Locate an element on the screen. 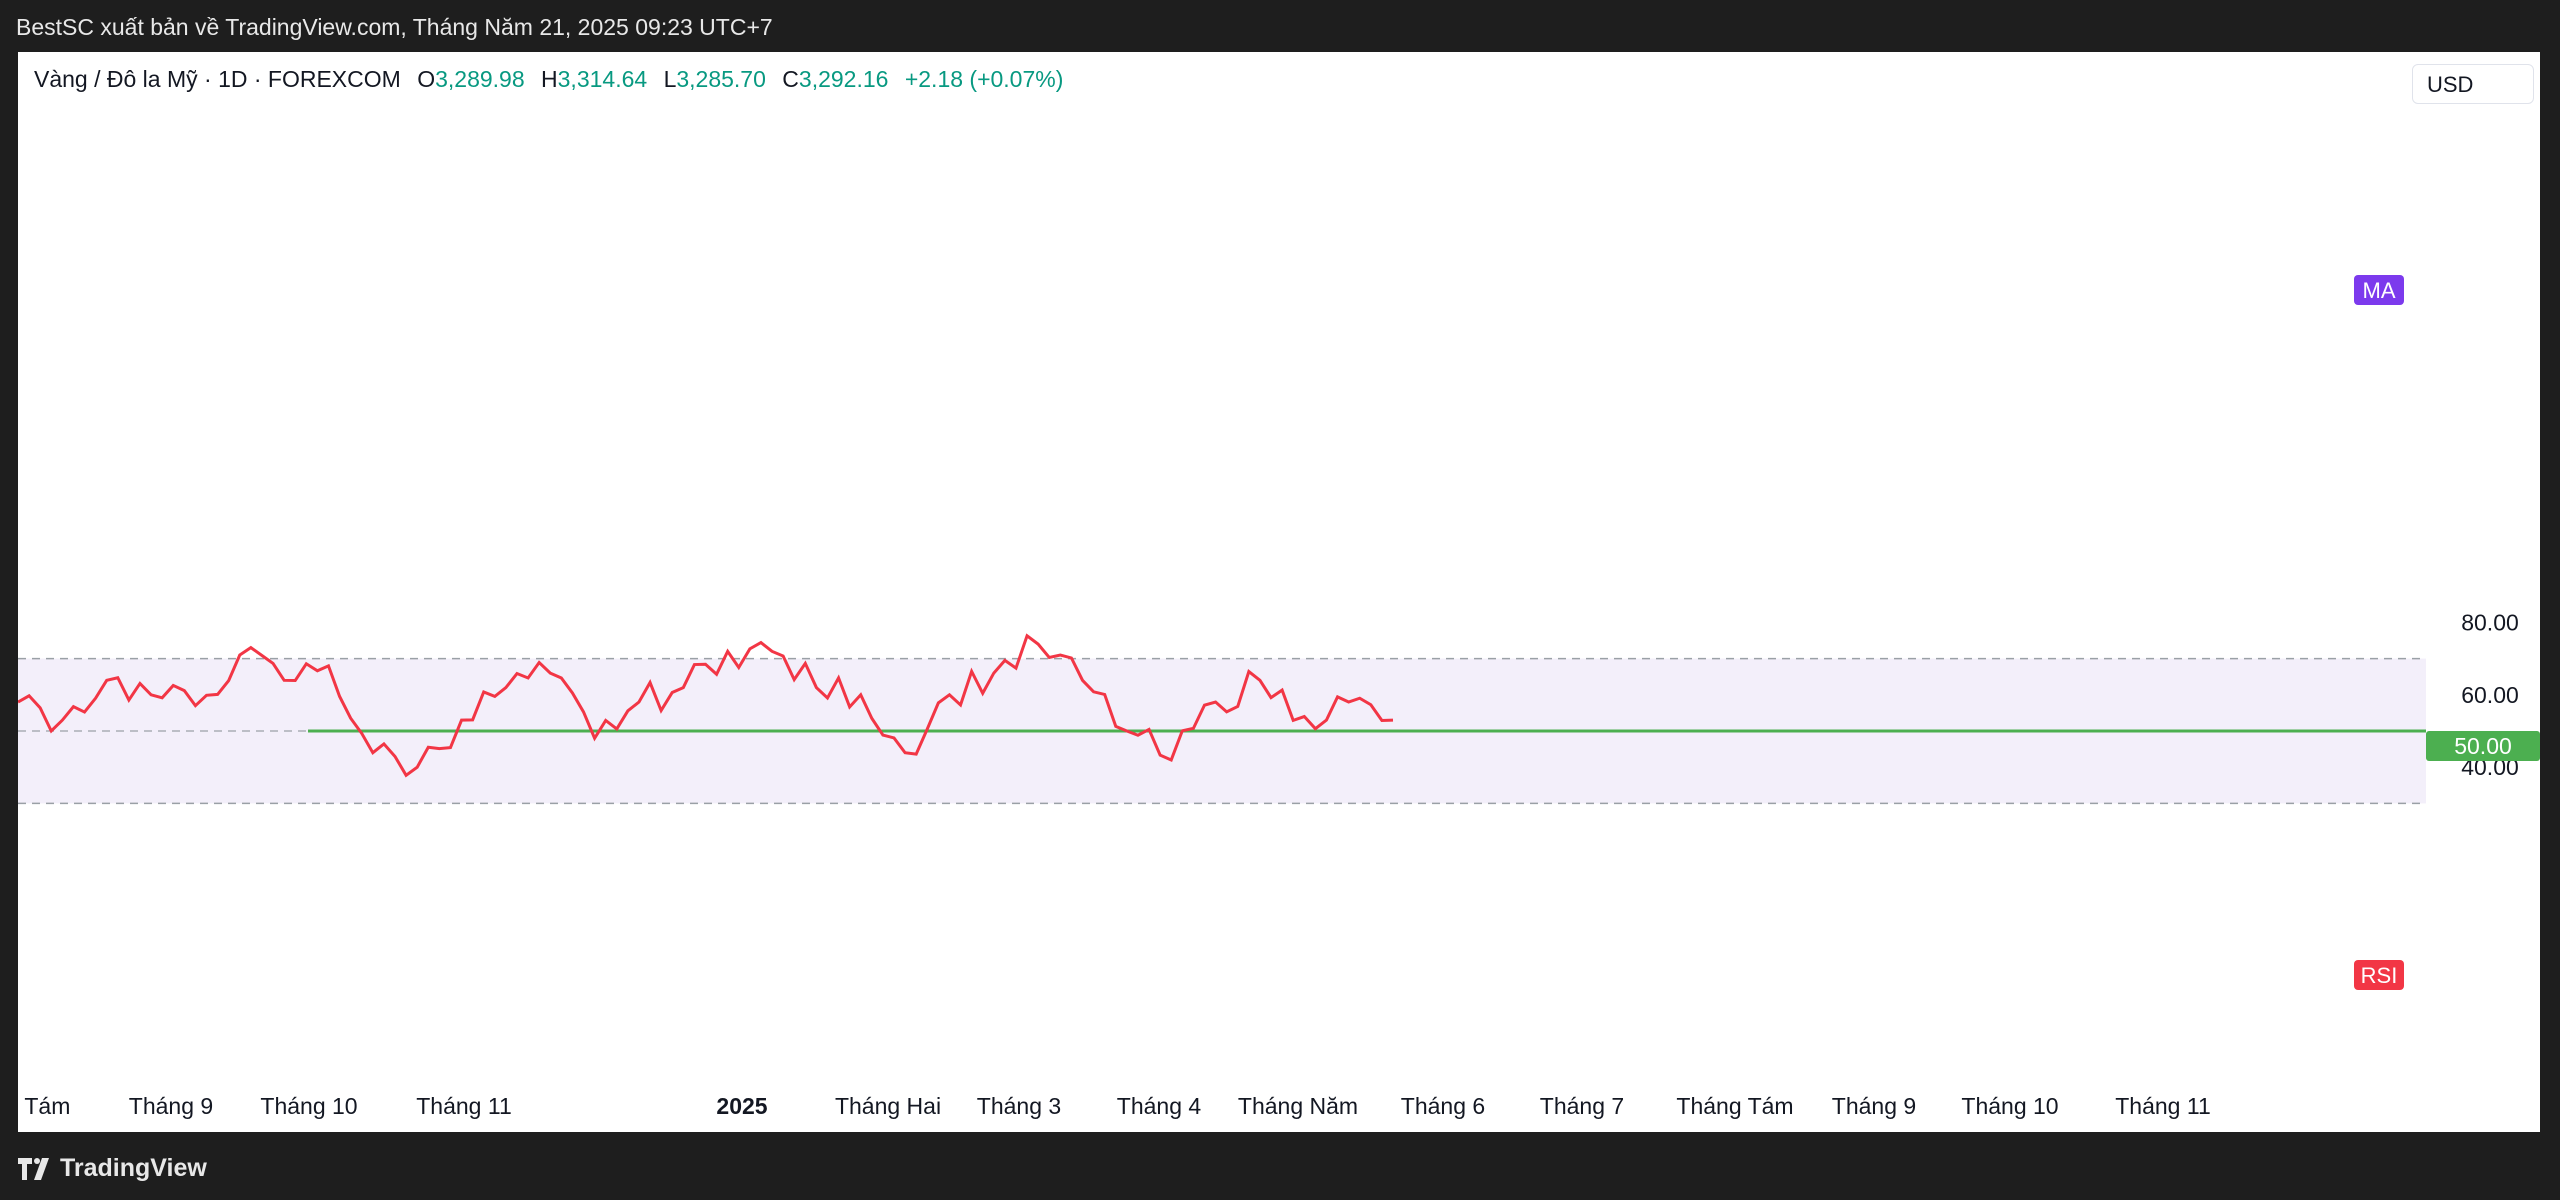 The image size is (2560, 1200). high-value: 3,314.64 is located at coordinates (602, 79).